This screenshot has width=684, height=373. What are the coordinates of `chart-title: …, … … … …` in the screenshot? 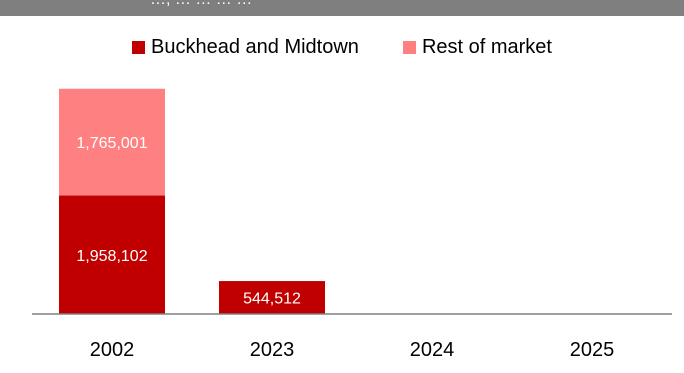 It's located at (201, 4).